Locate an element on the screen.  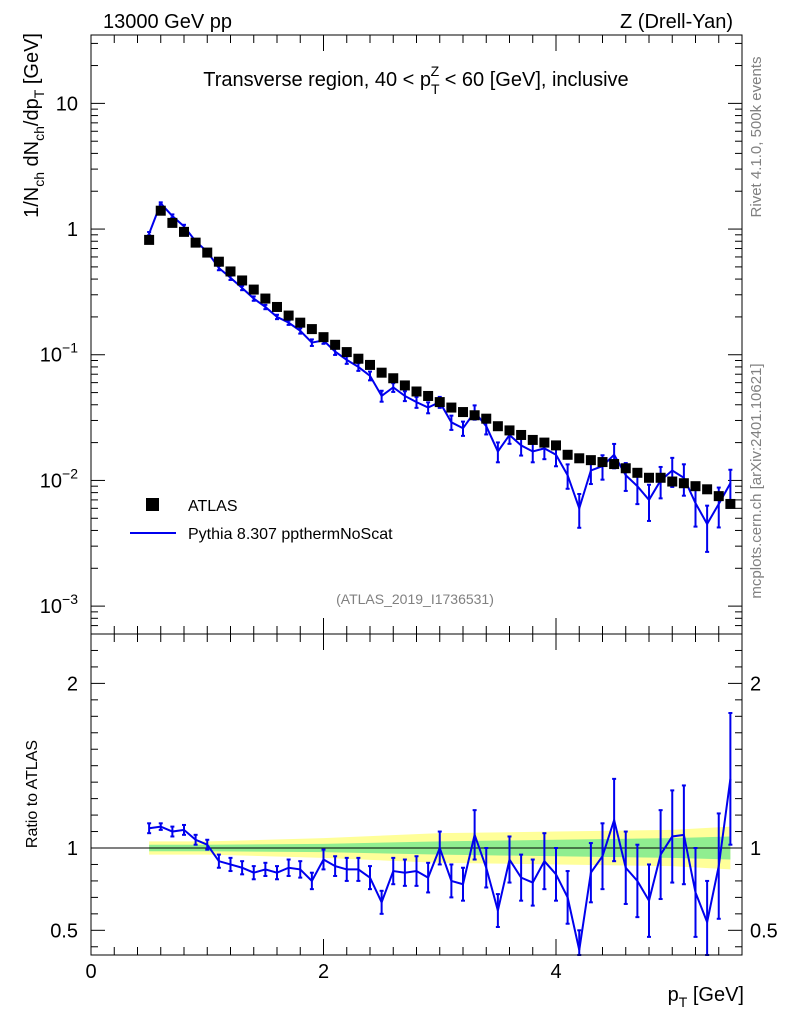
legend-label-mc: Pythia 8.307 ppthermNoScat is located at coordinates (290, 534).